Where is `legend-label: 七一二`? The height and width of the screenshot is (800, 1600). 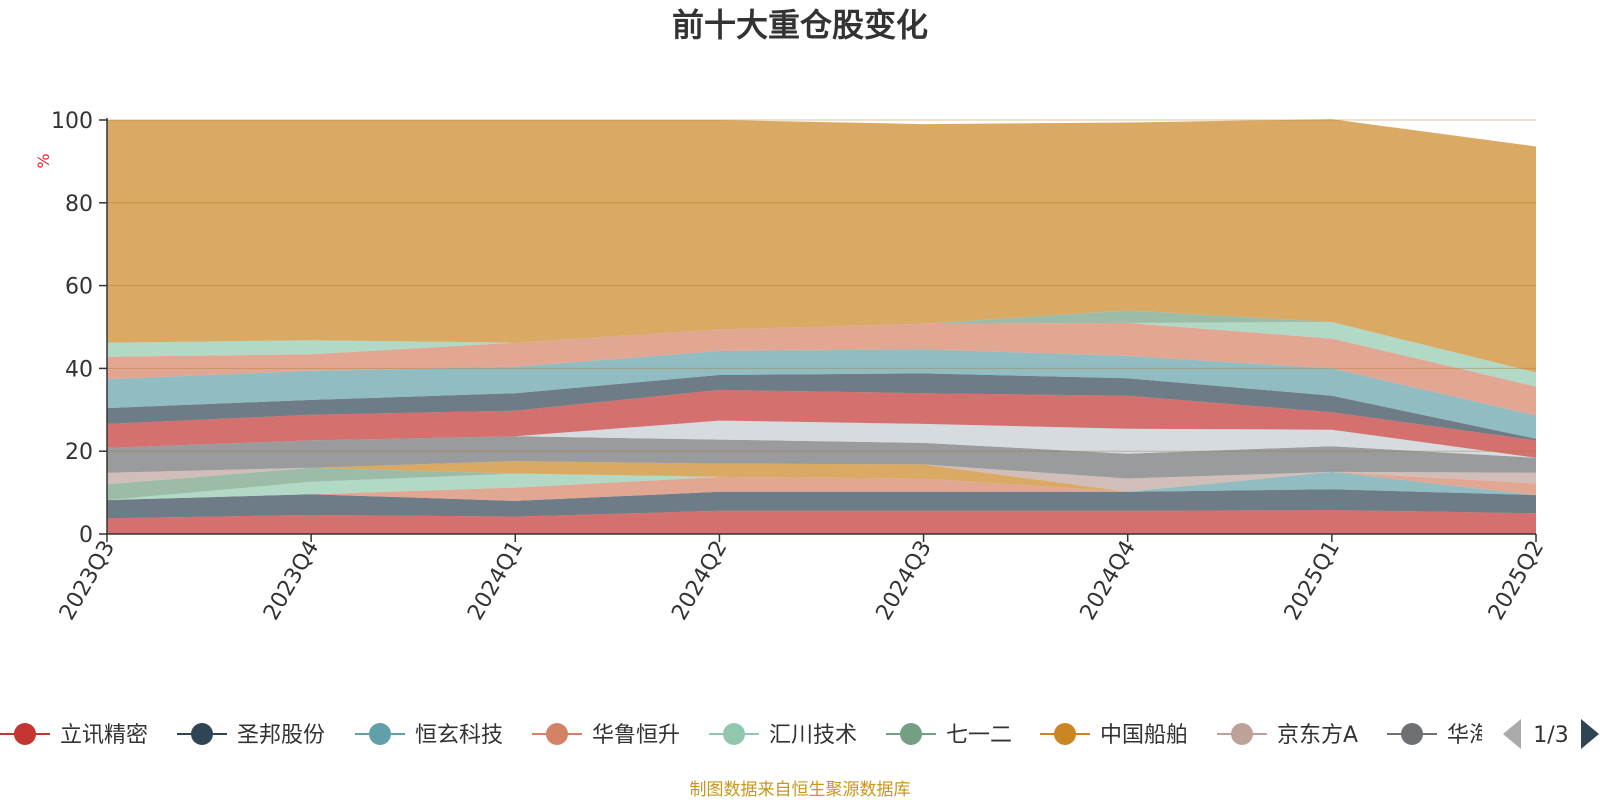
legend-label: 七一二 is located at coordinates (979, 735).